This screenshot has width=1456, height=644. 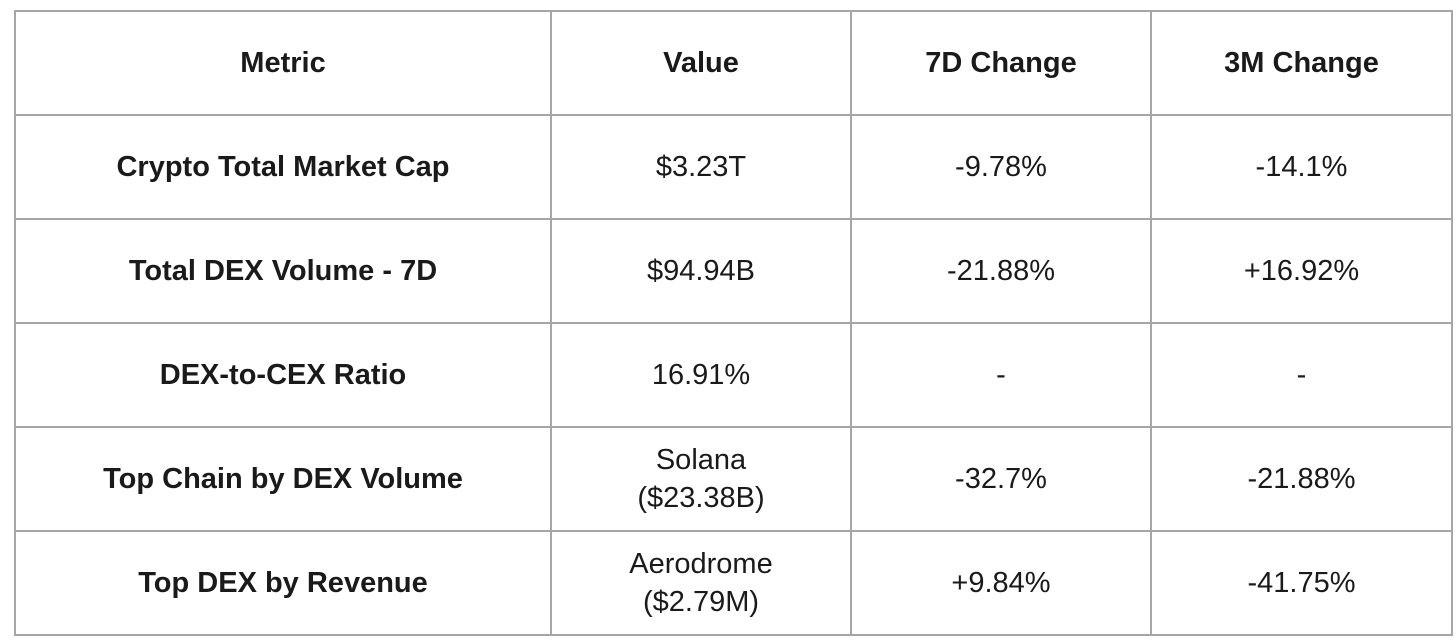 What do you see at coordinates (1301, 479) in the screenshot?
I see `cell-3m-change: -21.88%` at bounding box center [1301, 479].